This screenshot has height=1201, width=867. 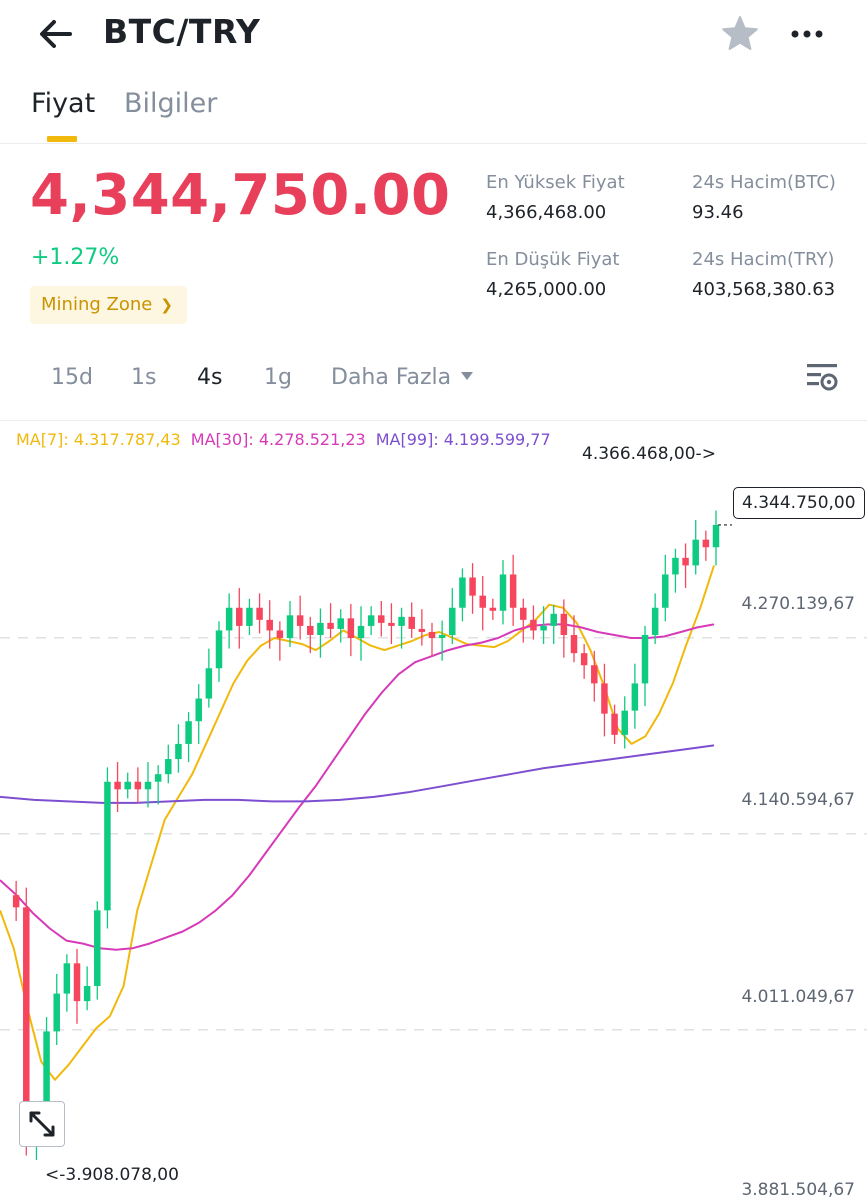 What do you see at coordinates (822, 377) in the screenshot?
I see `chart-settings-icon` at bounding box center [822, 377].